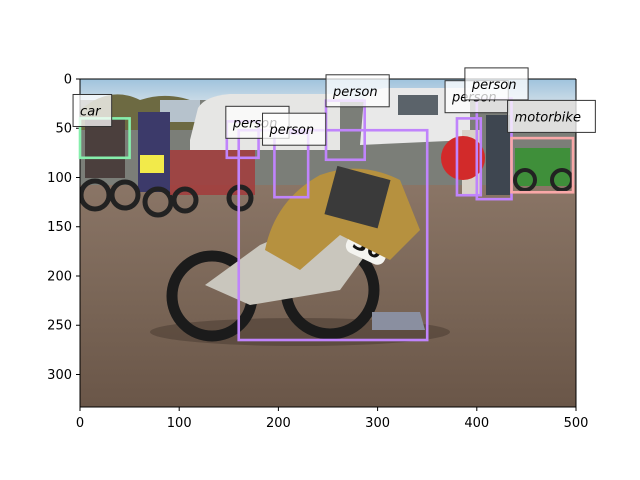 The height and width of the screenshot is (480, 640). What do you see at coordinates (63, 129) in the screenshot?
I see `y-tick-label: 50` at bounding box center [63, 129].